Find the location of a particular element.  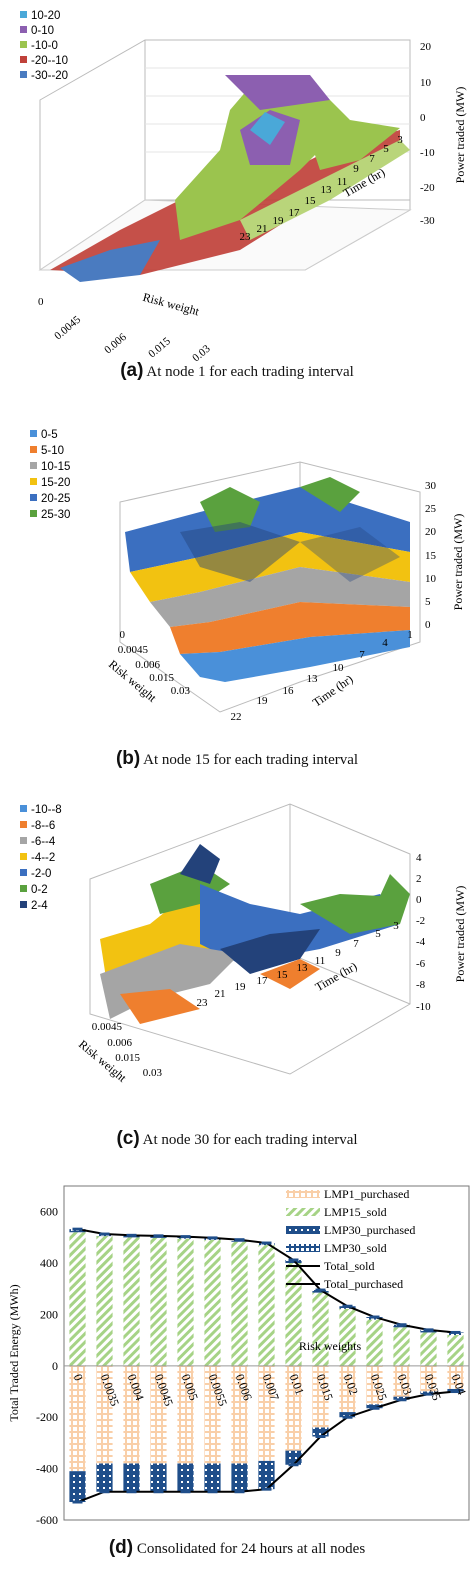

y-tick-label: -200 is located at coordinates (47, 1417).